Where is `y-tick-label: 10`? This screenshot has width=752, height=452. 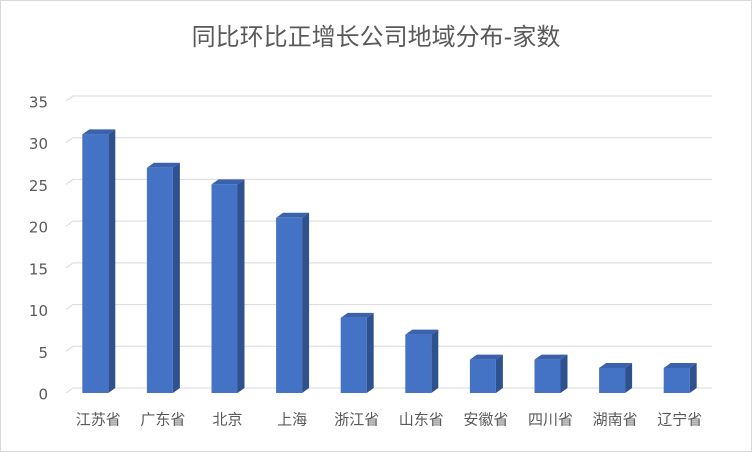
y-tick-label: 10 is located at coordinates (38, 311).